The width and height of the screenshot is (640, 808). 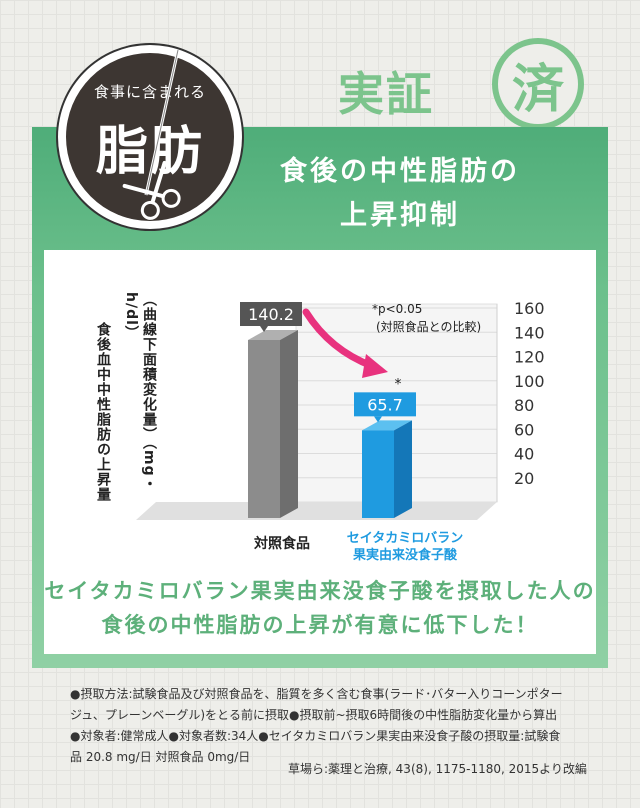 I want to click on y-tick-label: 80, so click(x=524, y=405).